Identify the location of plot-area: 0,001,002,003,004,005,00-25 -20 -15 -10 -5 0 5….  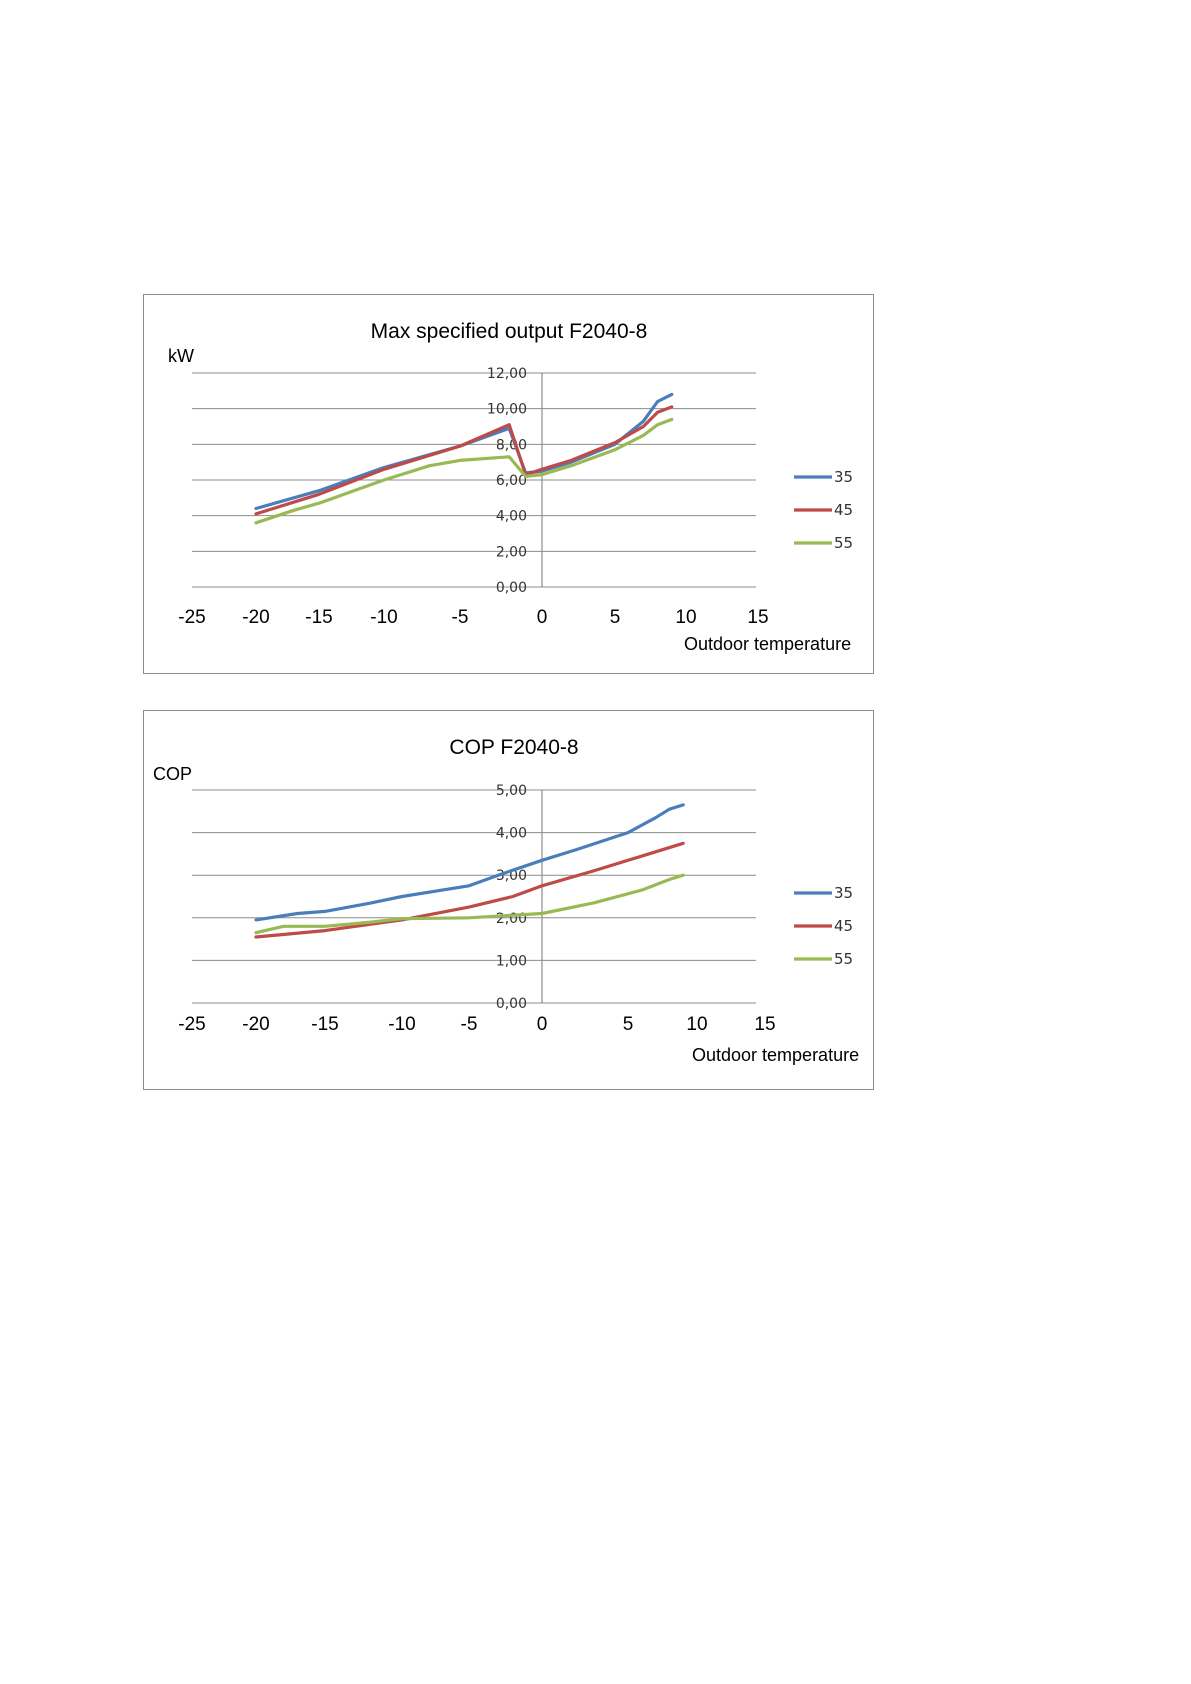
(515, 909).